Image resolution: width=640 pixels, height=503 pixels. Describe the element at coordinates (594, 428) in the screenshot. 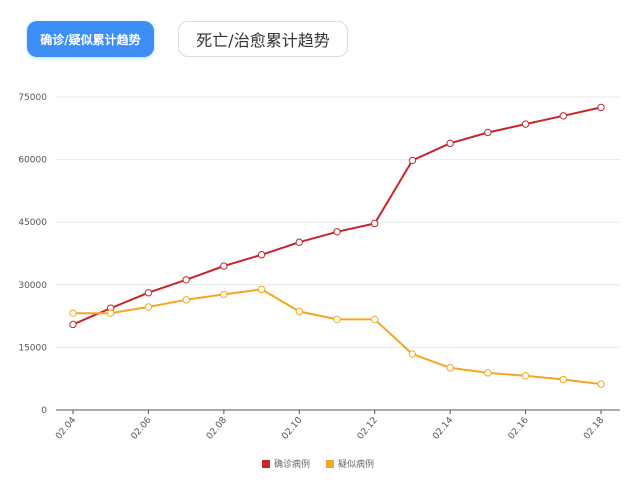

I see `x-tick-label: 02.18` at that location.